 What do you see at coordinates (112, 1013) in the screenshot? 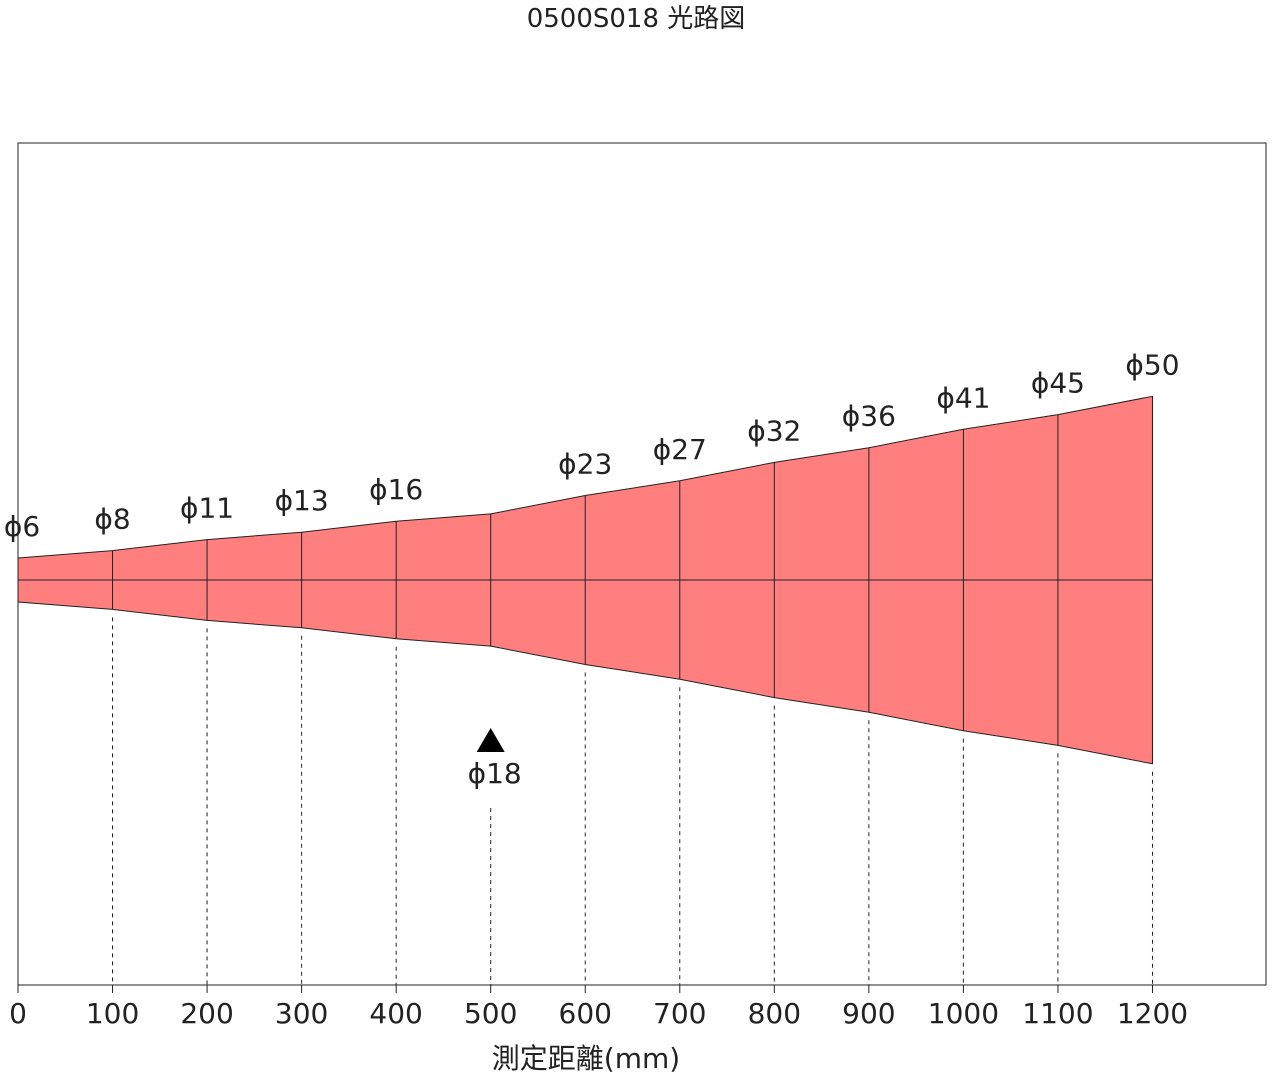
I see `x-tick-label: 100` at bounding box center [112, 1013].